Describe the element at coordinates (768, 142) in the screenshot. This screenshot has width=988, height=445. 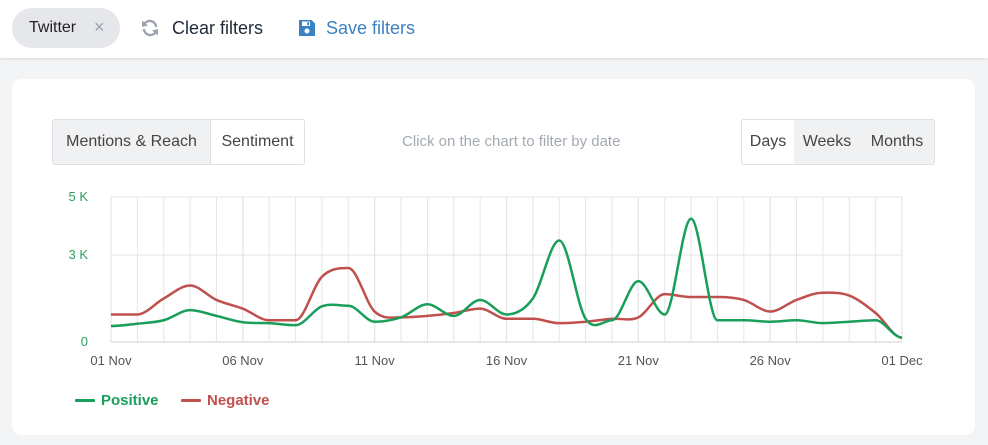
I see `period-days: Days` at that location.